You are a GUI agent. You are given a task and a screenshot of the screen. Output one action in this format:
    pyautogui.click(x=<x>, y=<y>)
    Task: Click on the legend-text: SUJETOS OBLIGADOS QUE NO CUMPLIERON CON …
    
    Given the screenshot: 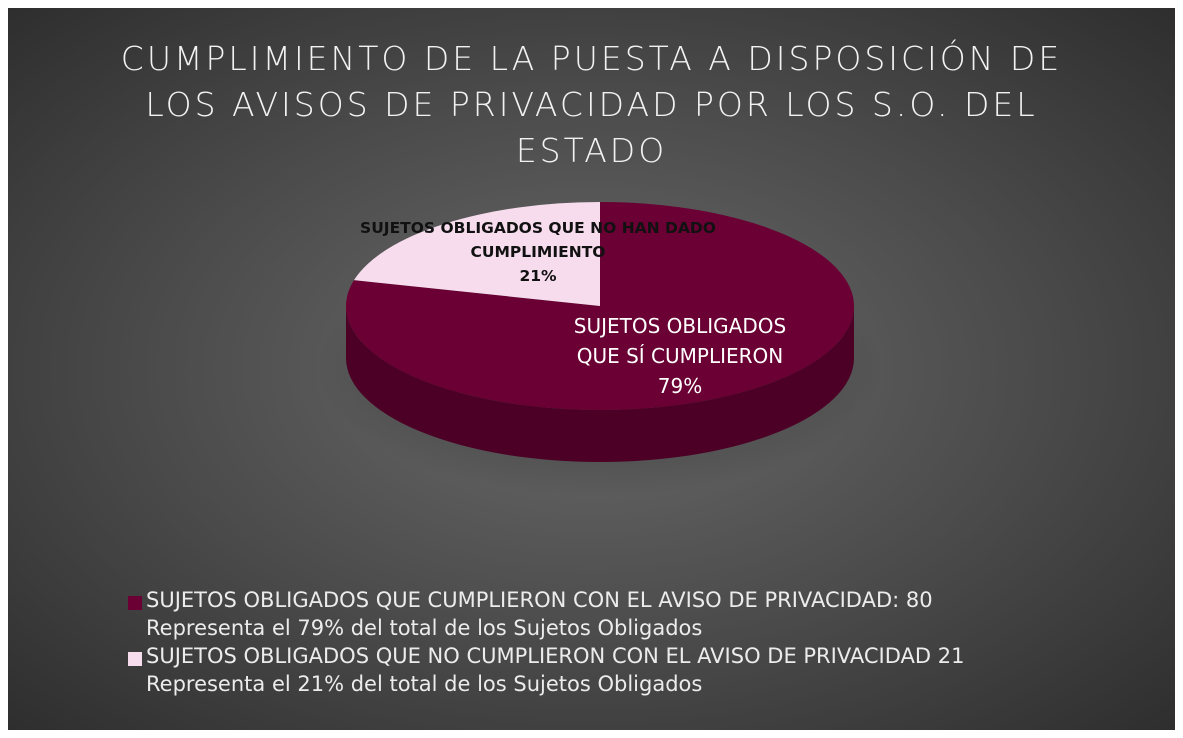 What is the action you would take?
    pyautogui.click(x=555, y=670)
    